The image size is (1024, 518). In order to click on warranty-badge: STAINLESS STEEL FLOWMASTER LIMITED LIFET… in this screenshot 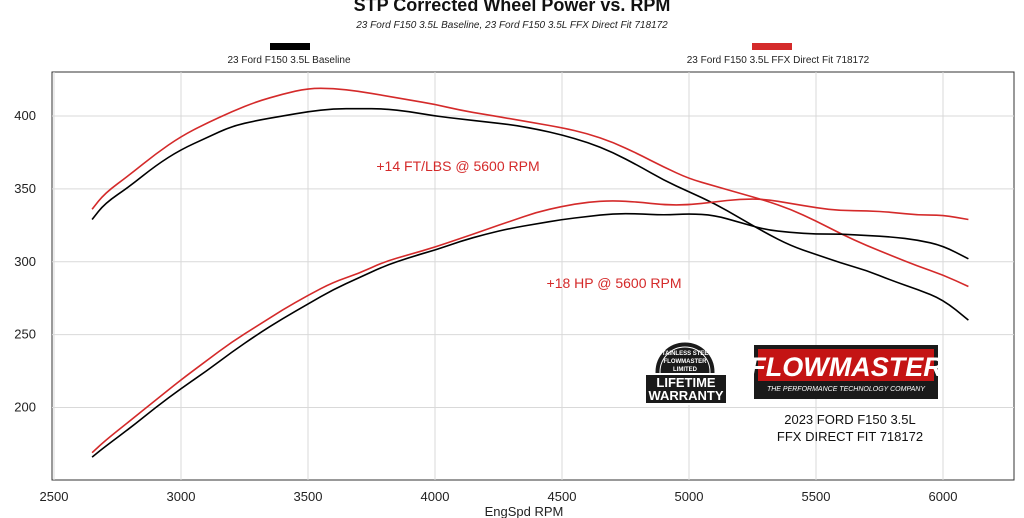, I will do `click(686, 372)`.